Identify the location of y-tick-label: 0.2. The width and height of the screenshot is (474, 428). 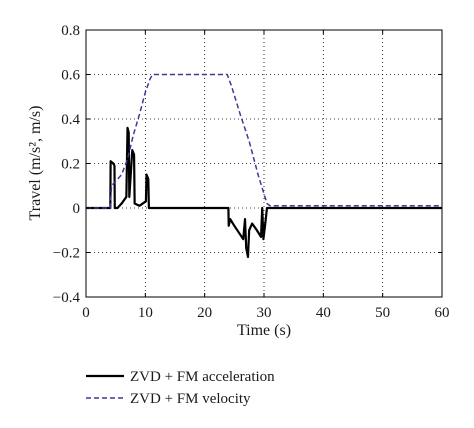
(70, 165).